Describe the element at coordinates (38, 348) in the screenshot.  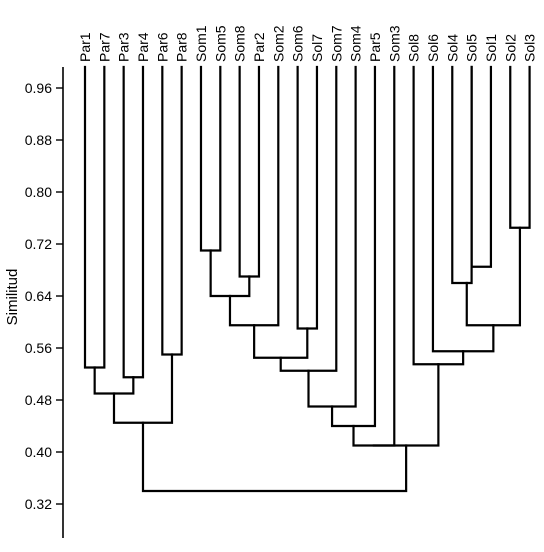
I see `y-tick-label: 0.56` at that location.